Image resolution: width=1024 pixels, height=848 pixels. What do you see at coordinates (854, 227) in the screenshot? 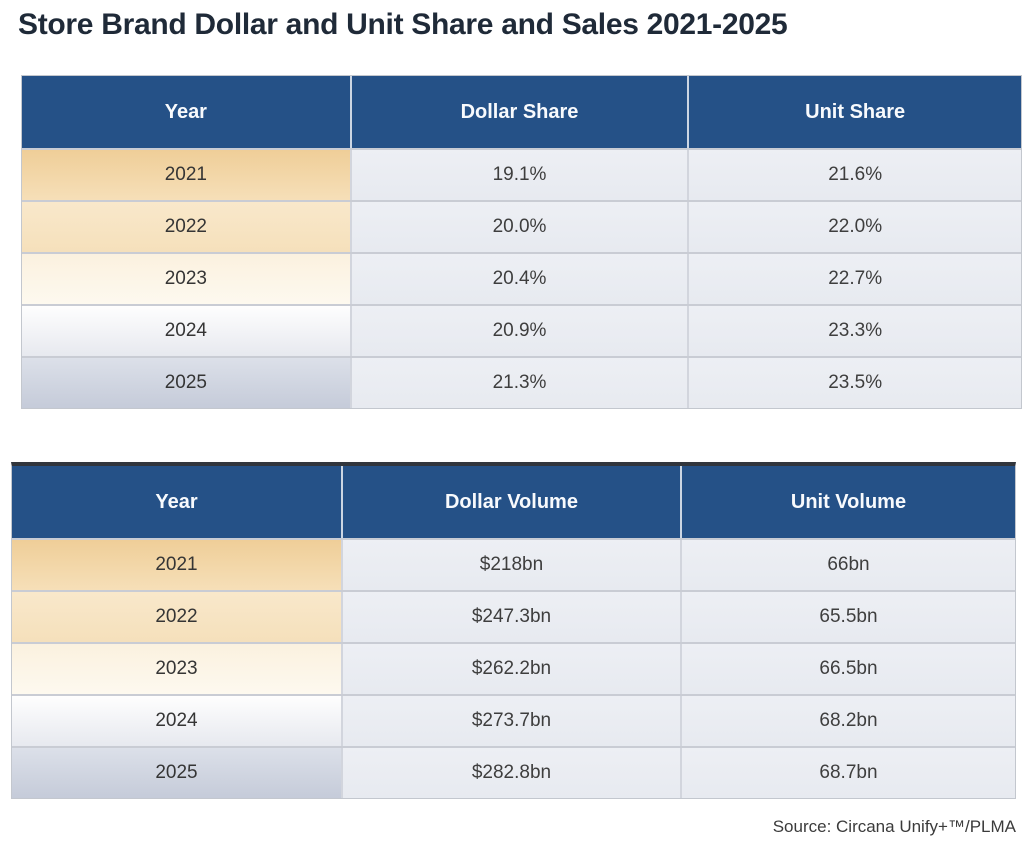
I see `unit-share-cell: 22.0%` at bounding box center [854, 227].